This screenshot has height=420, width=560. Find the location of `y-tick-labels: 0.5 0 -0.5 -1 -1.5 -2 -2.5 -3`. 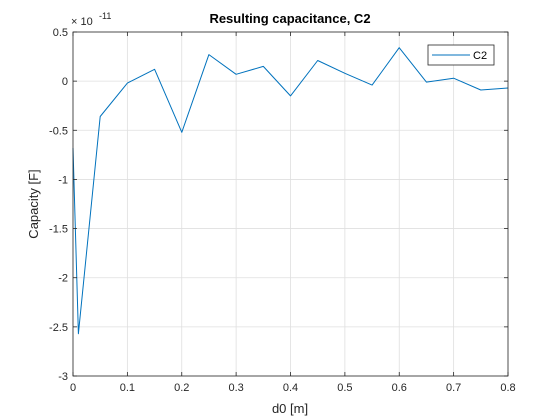

y-tick-labels: 0.5 0 -0.5 -1 -1.5 -2 -2.5 -3 is located at coordinates (58, 205).